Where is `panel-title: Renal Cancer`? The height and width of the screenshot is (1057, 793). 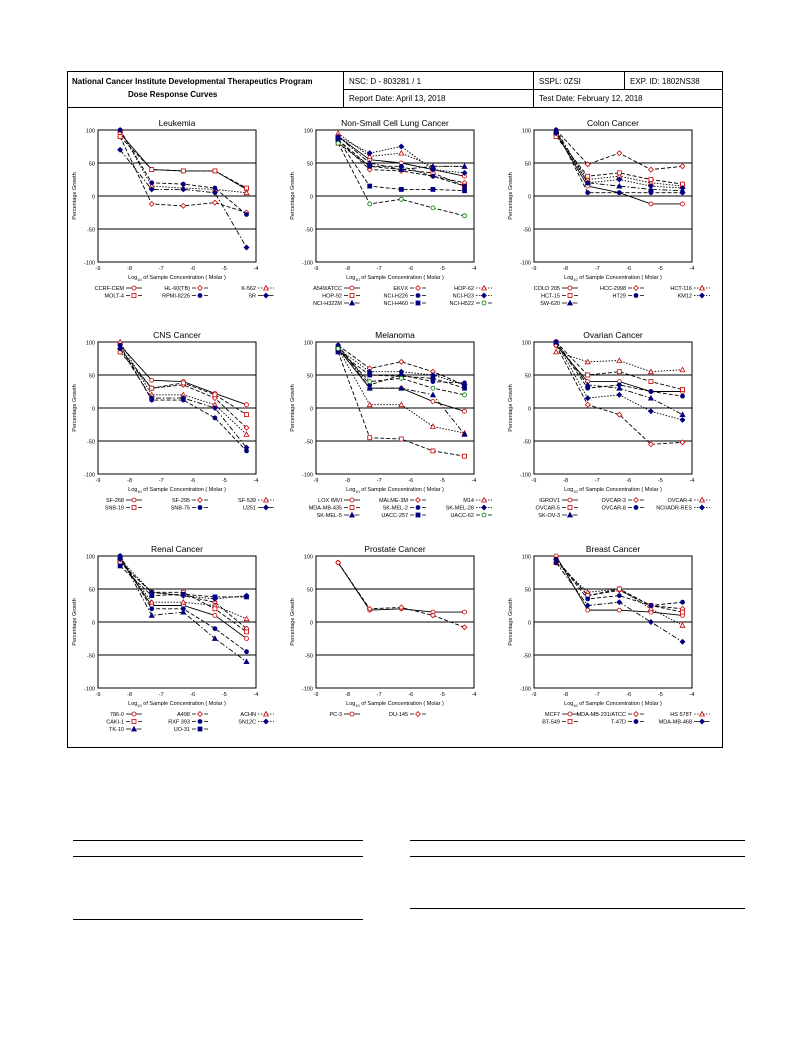 panel-title: Renal Cancer is located at coordinates (177, 549).